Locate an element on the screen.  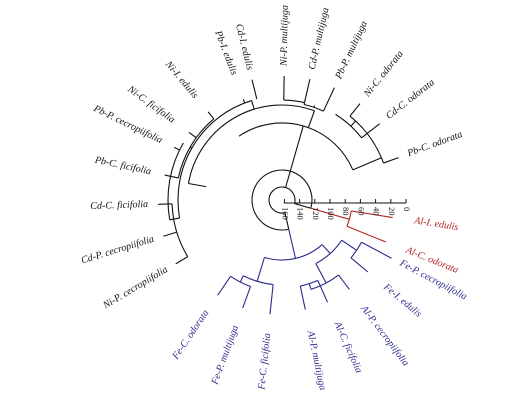
leaf-label: Pb-C. ficifolia is located at coordinates (122, 165).